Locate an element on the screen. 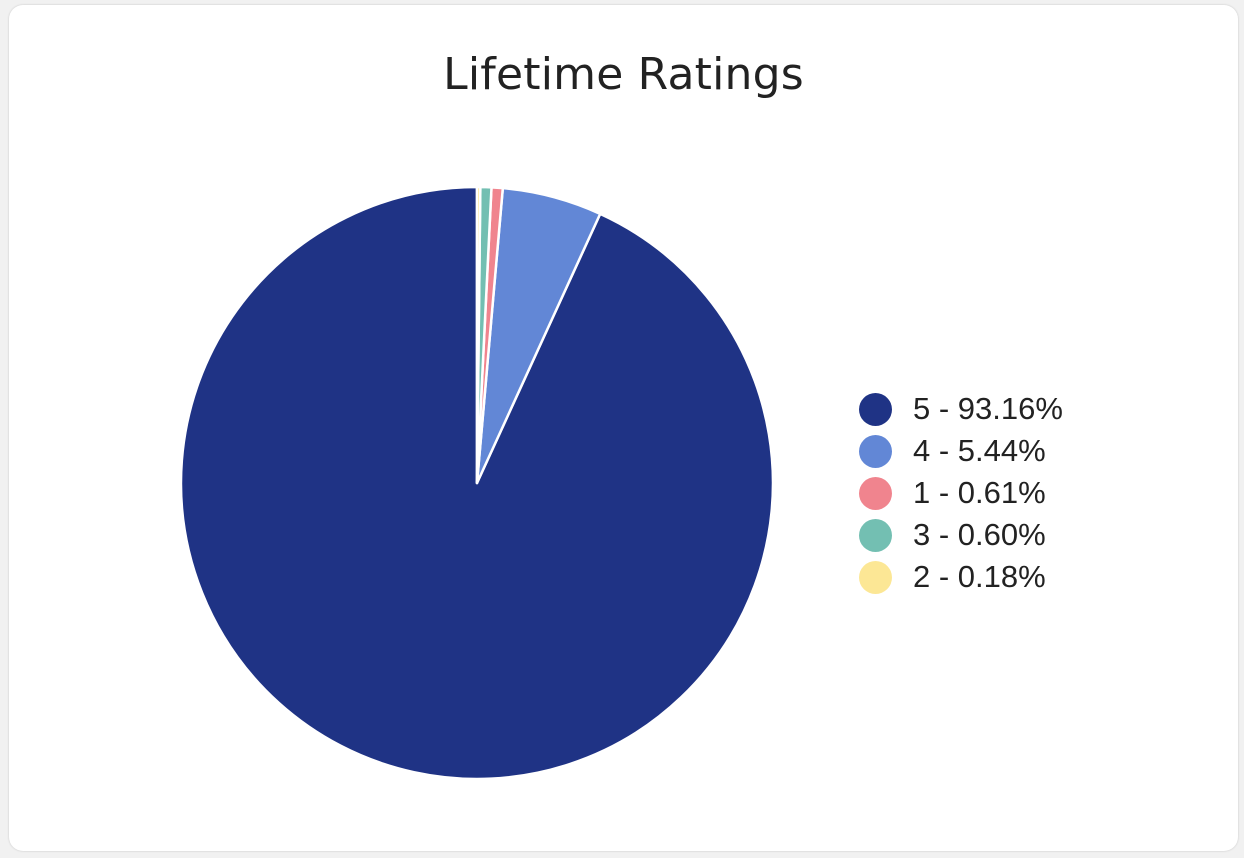 This screenshot has height=858, width=1244. legend-item-1: 1 - 0.61% is located at coordinates (961, 493).